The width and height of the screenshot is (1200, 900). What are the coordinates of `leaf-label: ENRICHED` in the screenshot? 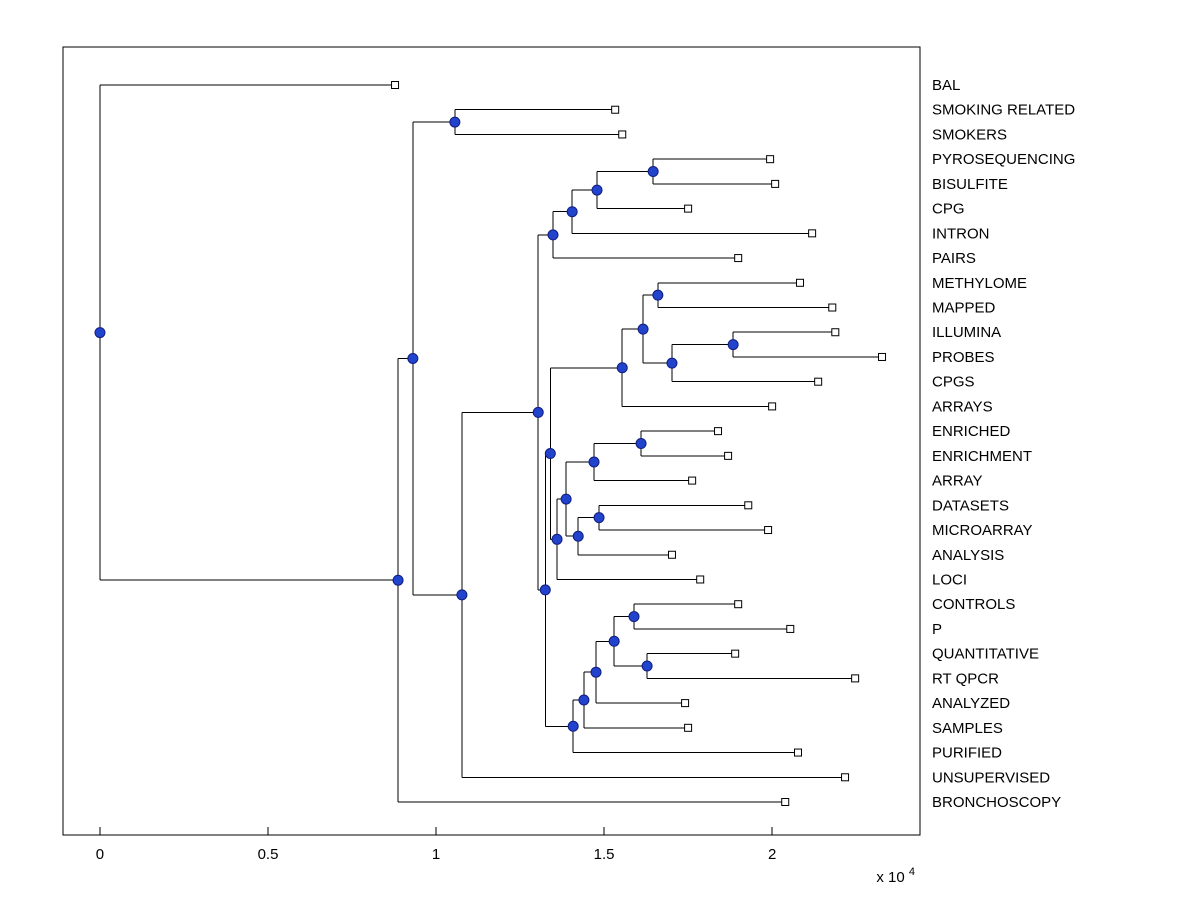 It's located at (971, 431).